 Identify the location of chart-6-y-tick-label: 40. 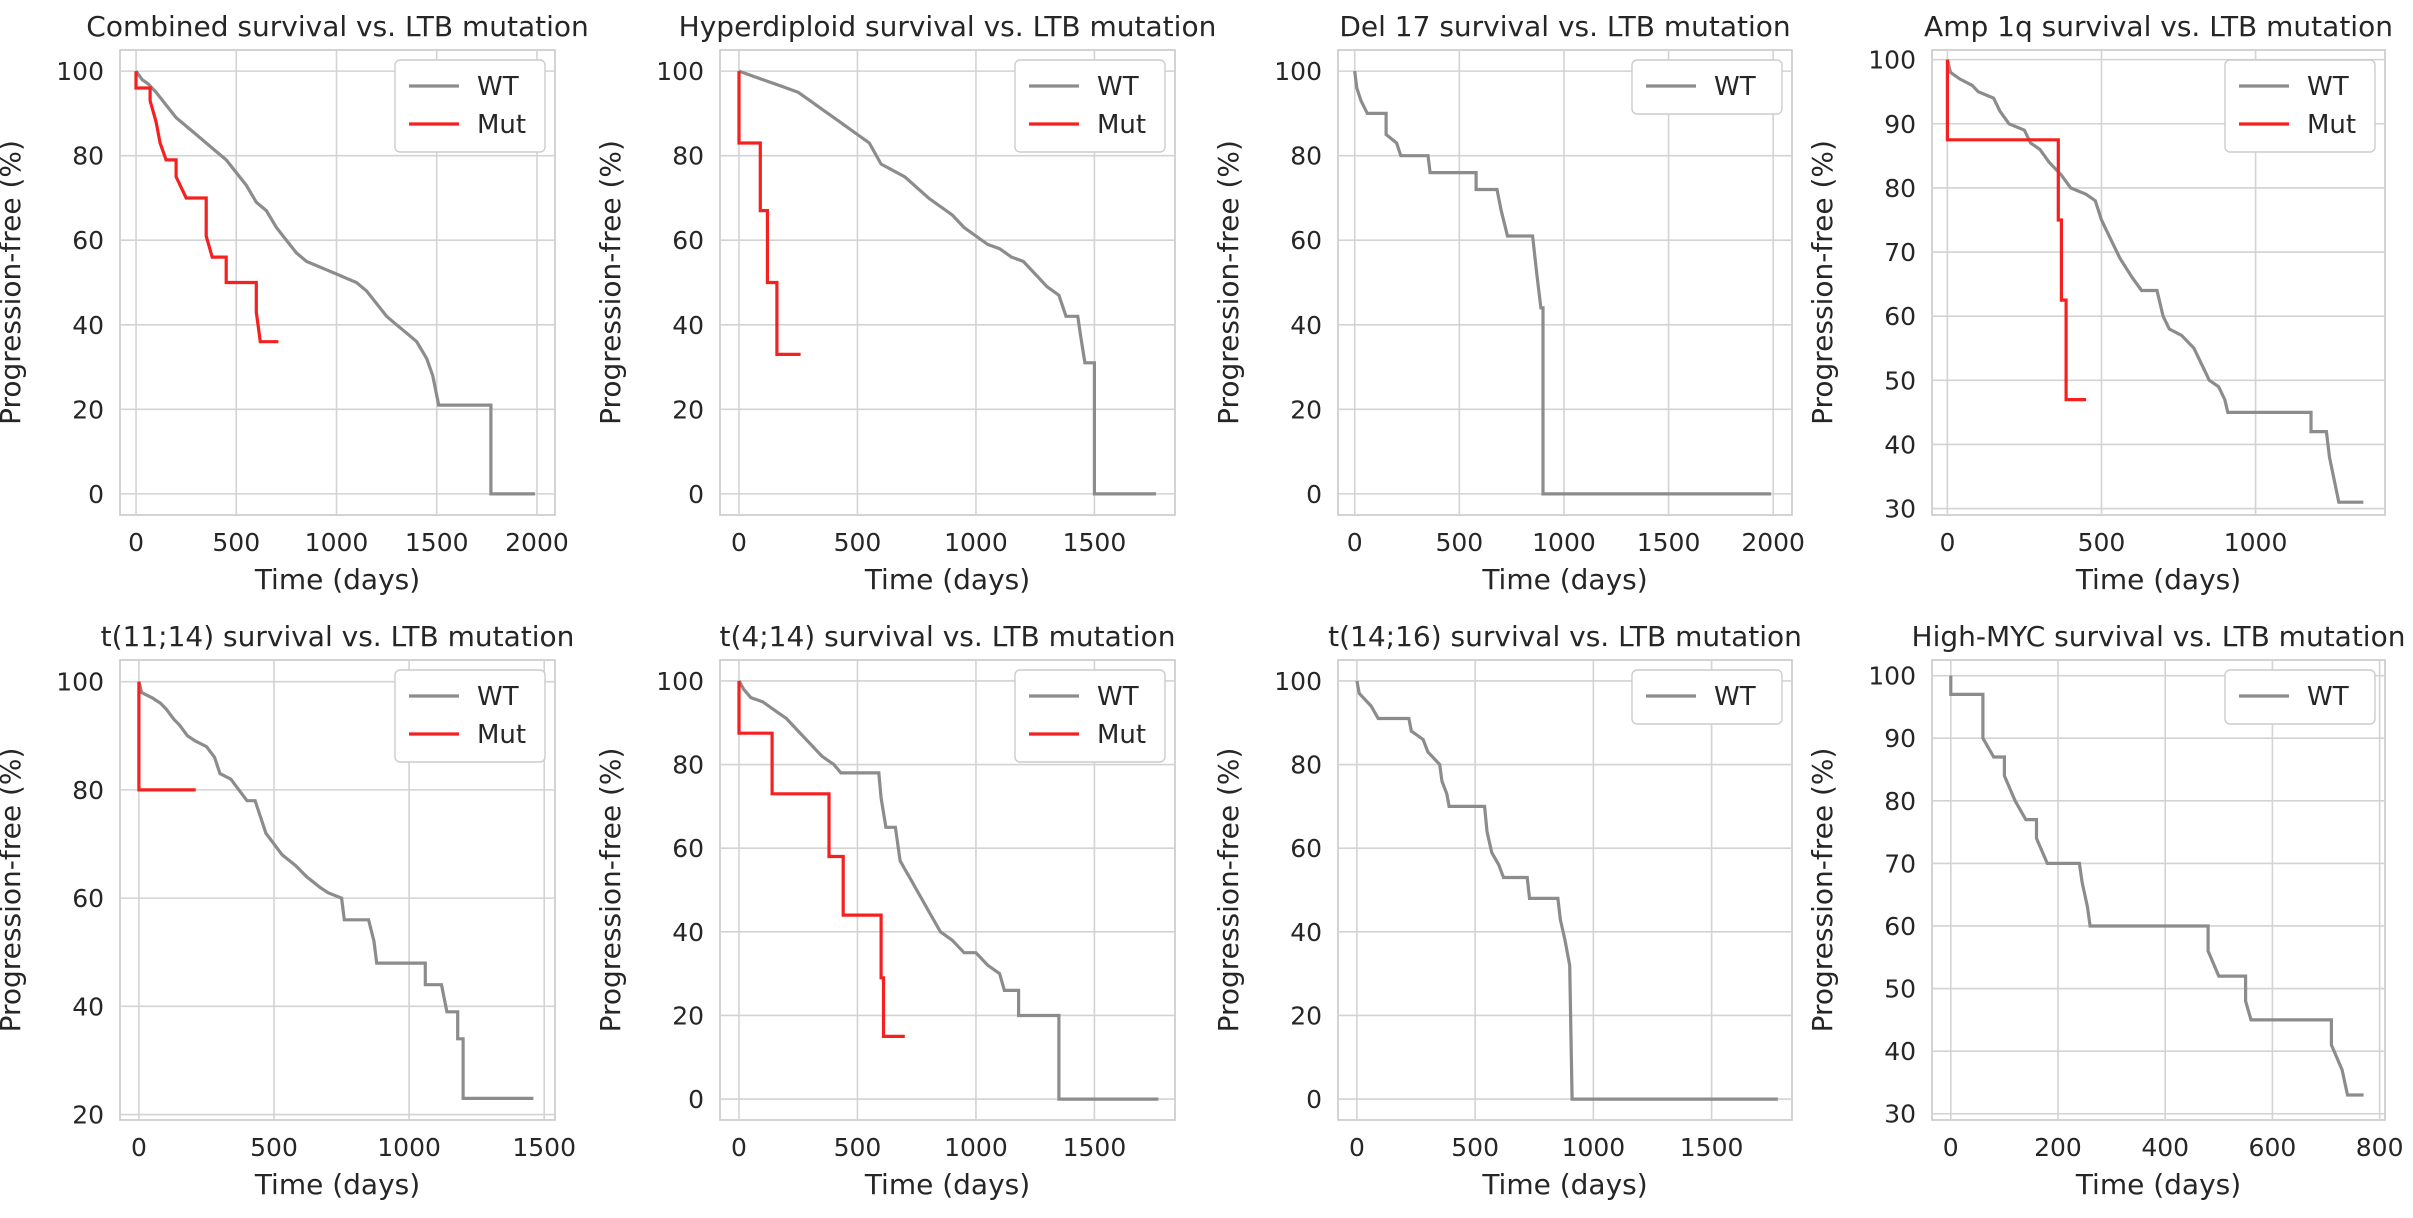
(1306, 932).